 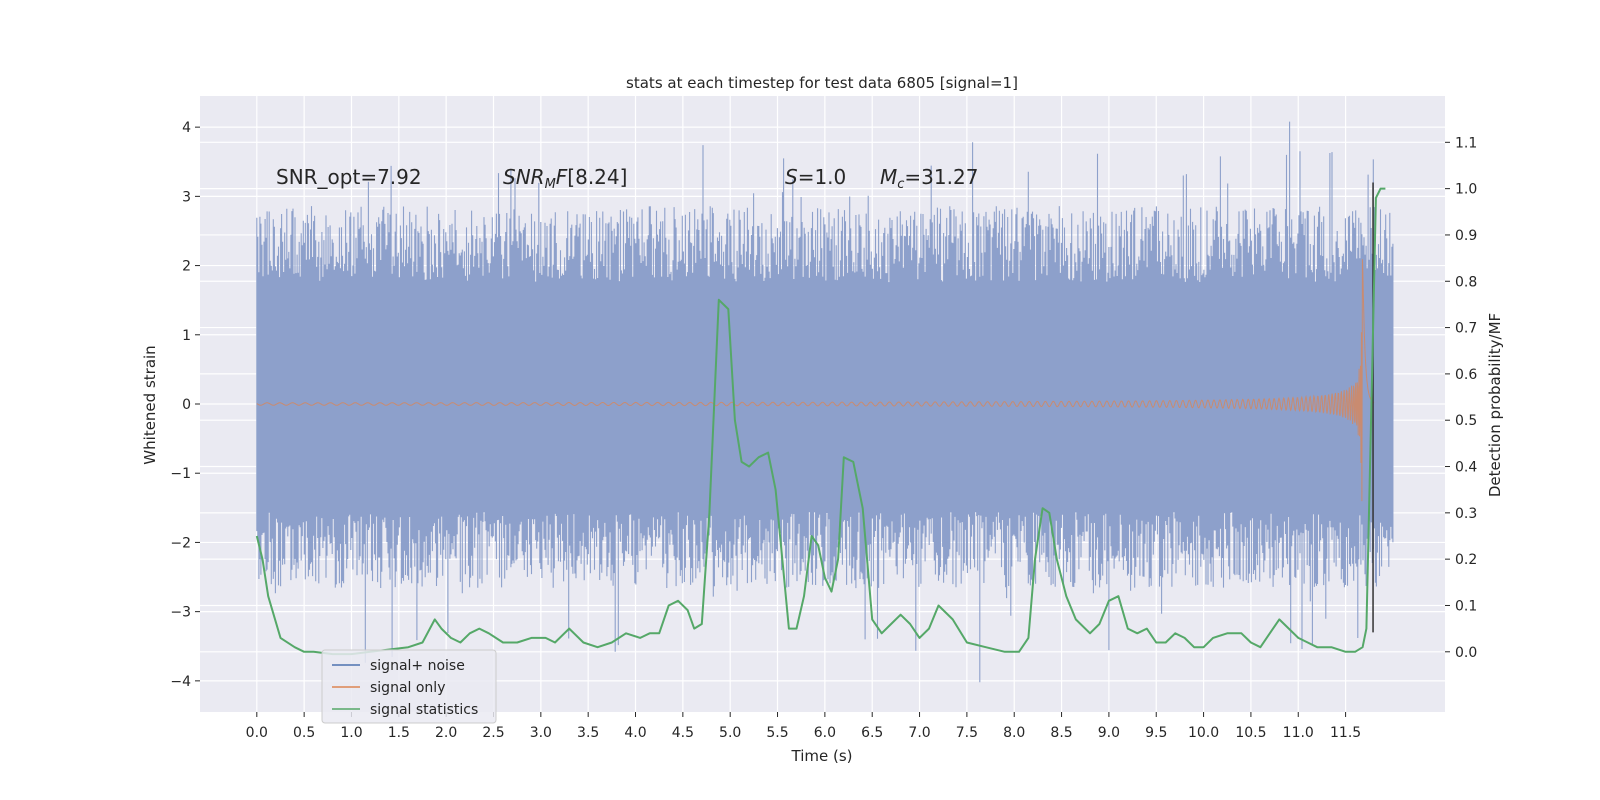 I want to click on y2-tick-label: 0.5, so click(x=1466, y=421).